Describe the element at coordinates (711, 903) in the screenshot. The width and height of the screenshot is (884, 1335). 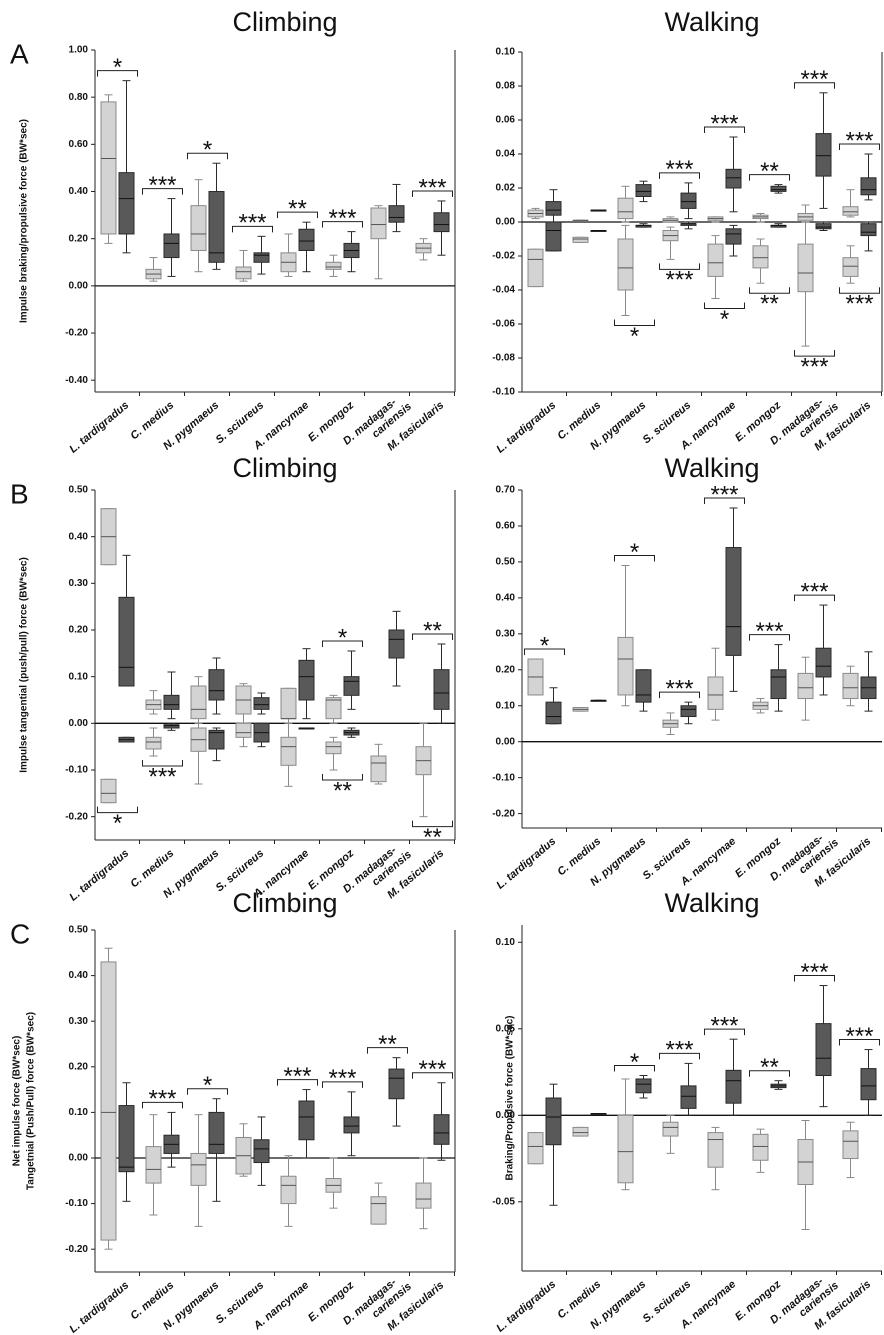
I see `chart-title: Walking` at that location.